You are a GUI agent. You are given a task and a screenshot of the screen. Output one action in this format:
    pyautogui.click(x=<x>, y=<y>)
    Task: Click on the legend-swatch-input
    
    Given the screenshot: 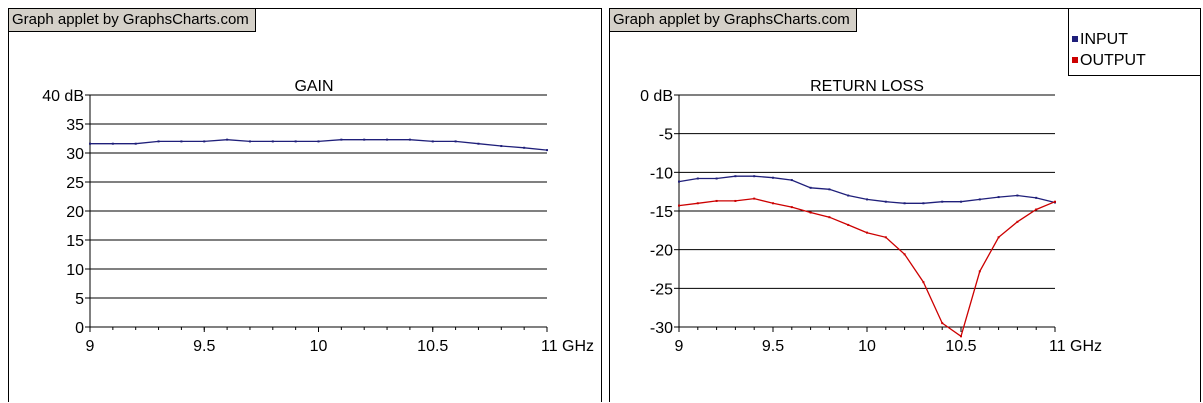 What is the action you would take?
    pyautogui.click(x=1075, y=38)
    